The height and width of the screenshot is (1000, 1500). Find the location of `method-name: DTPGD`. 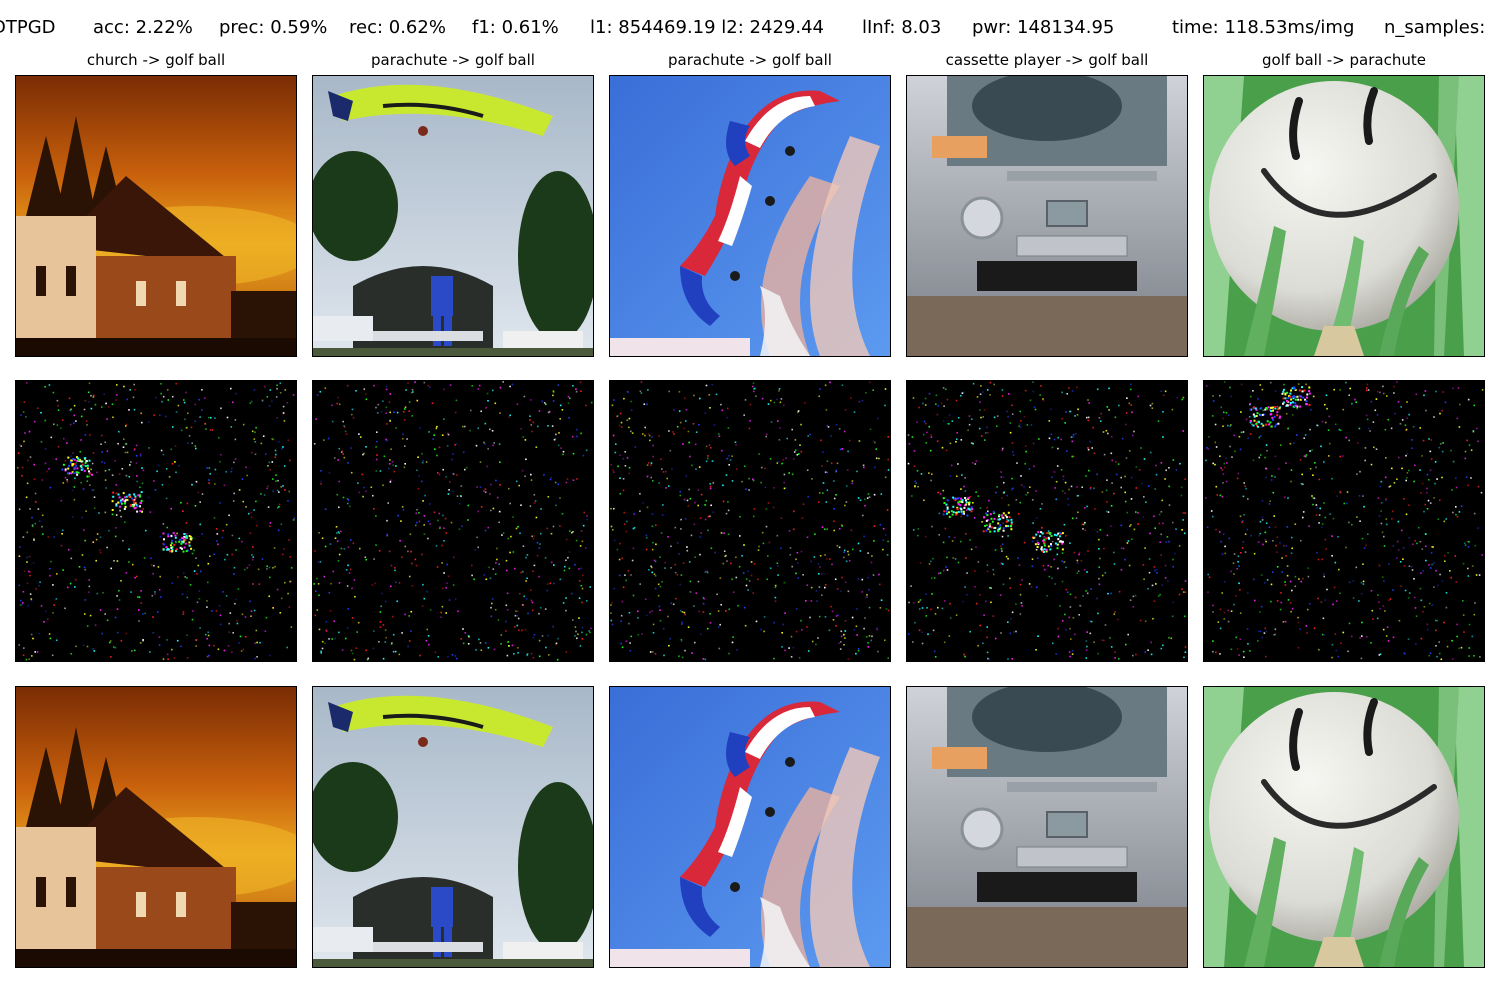

method-name: DTPGD is located at coordinates (28, 27).